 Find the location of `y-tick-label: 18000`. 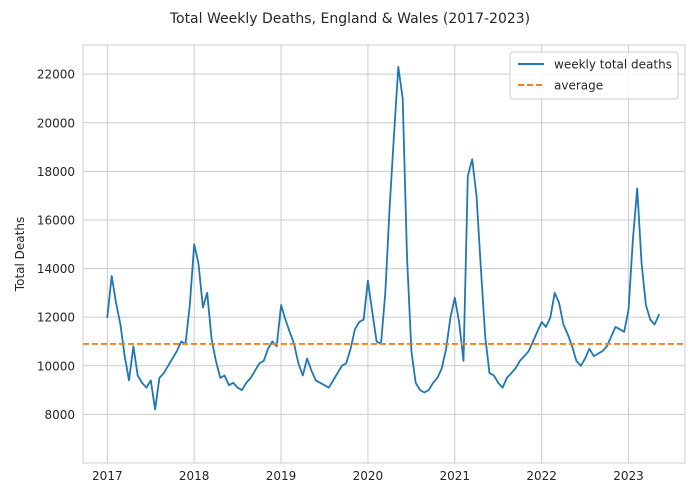

y-tick-label: 18000 is located at coordinates (56, 172).